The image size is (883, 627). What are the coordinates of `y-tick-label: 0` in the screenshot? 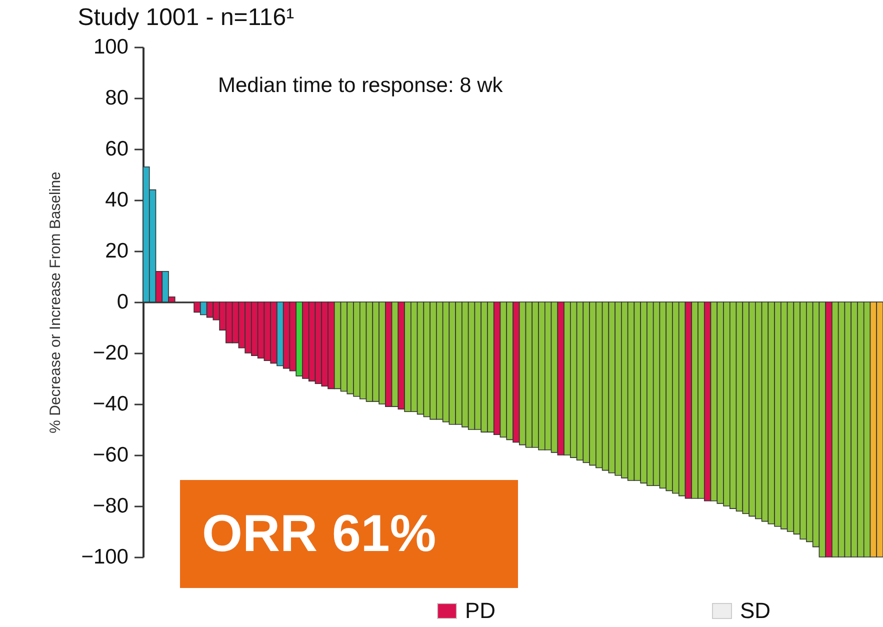 It's located at (122, 302).